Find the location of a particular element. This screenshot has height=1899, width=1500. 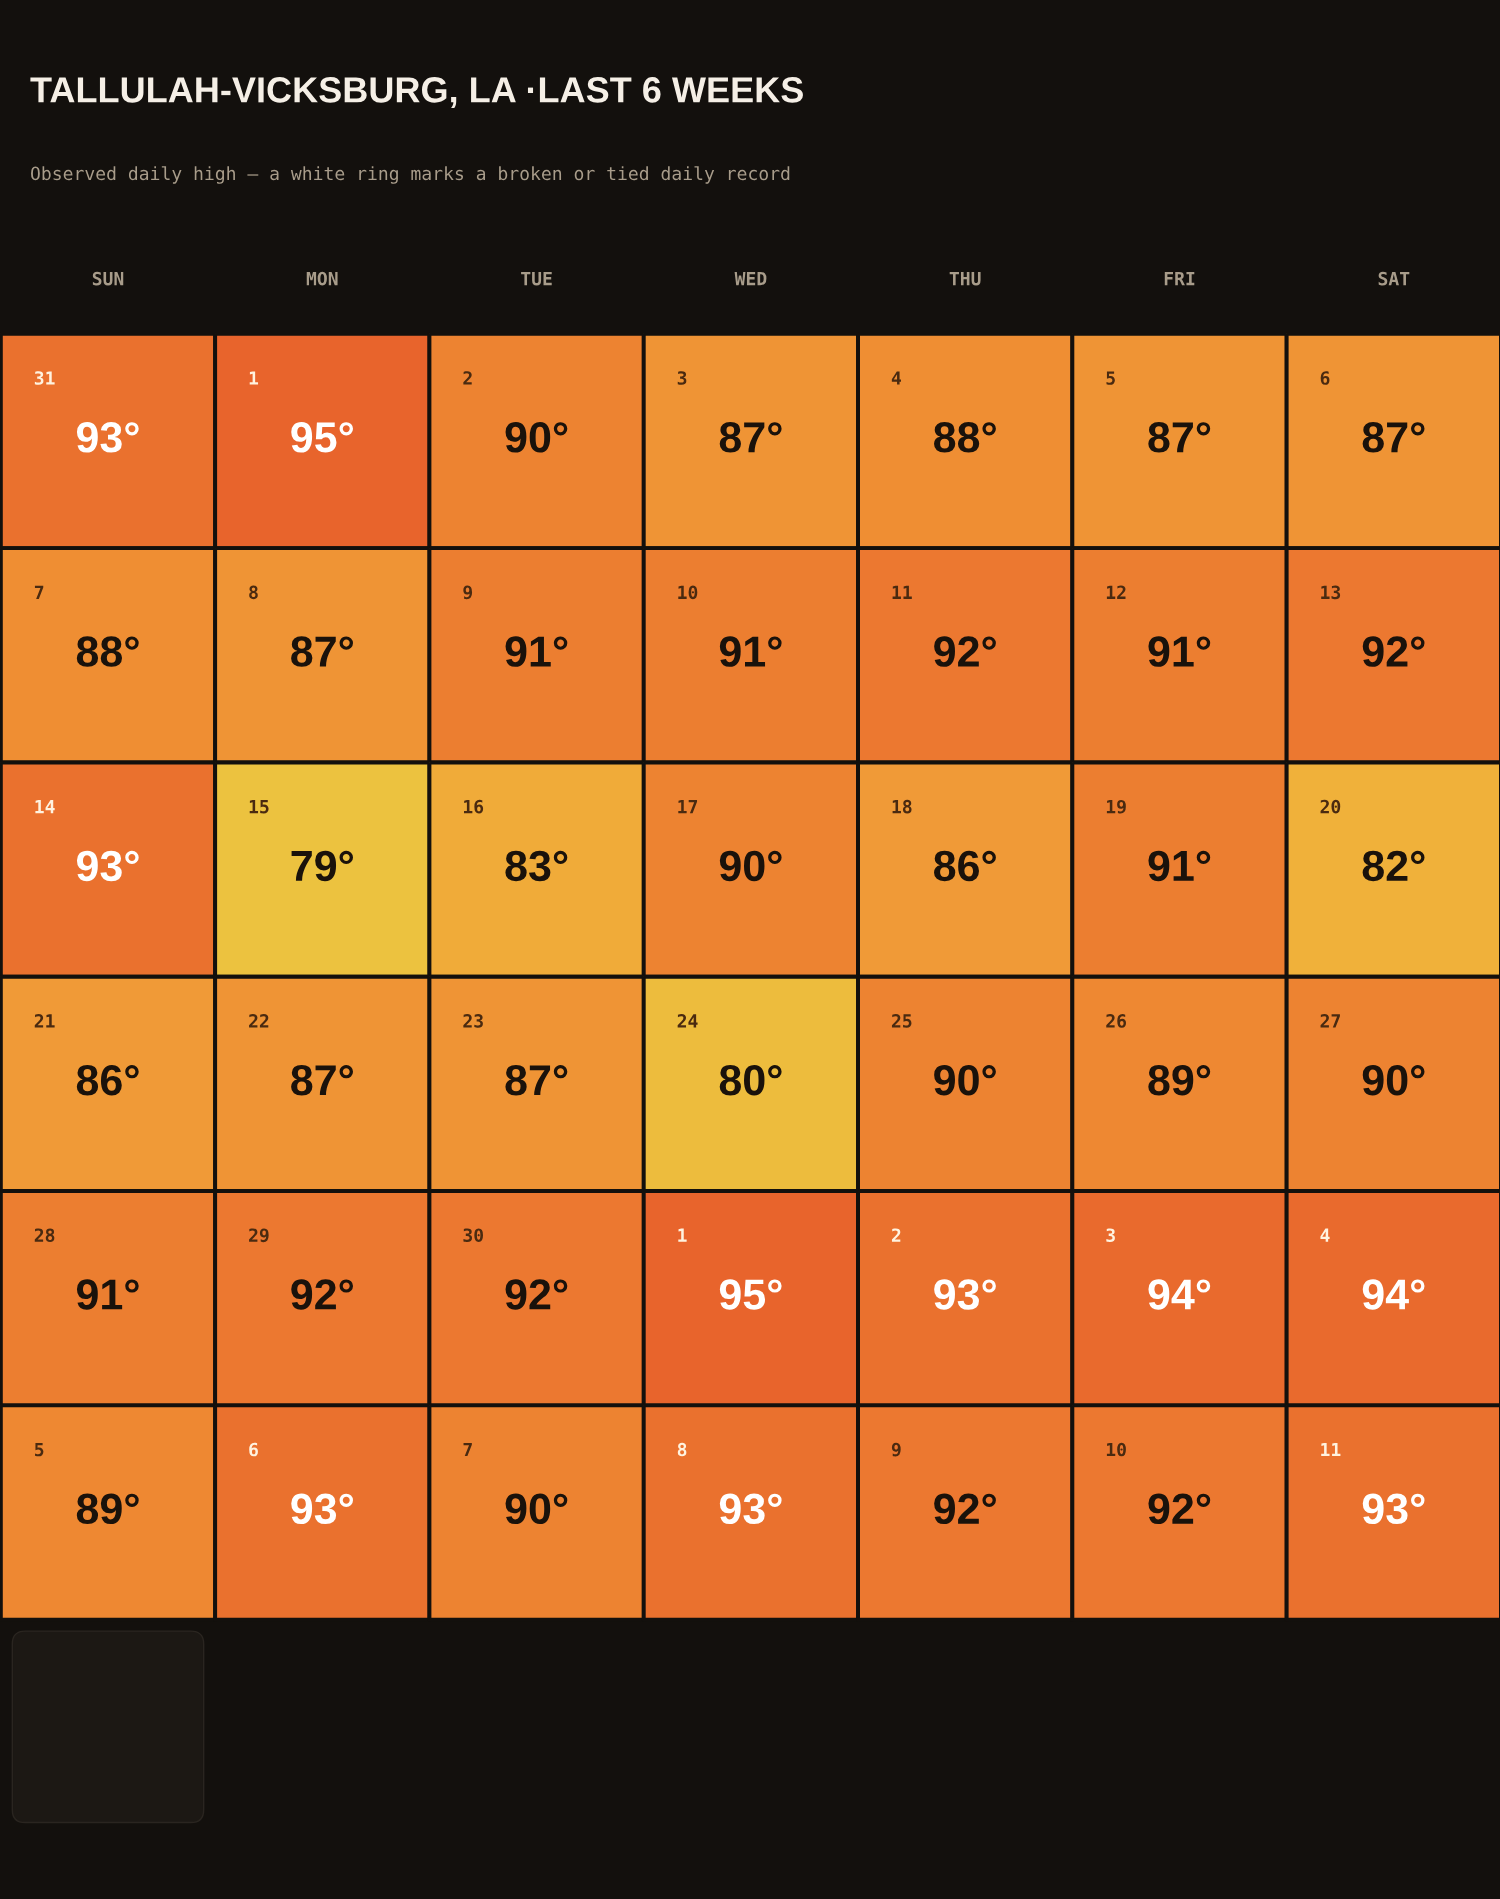

annotation: 31 is located at coordinates (44, 378).